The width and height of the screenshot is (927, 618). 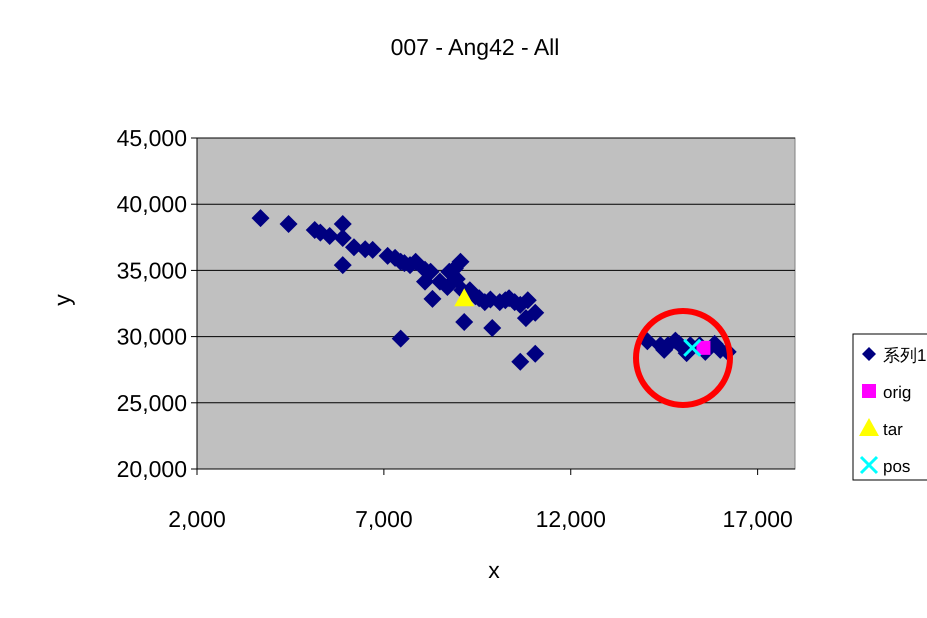 I want to click on legend-label: 系列1, so click(x=904, y=355).